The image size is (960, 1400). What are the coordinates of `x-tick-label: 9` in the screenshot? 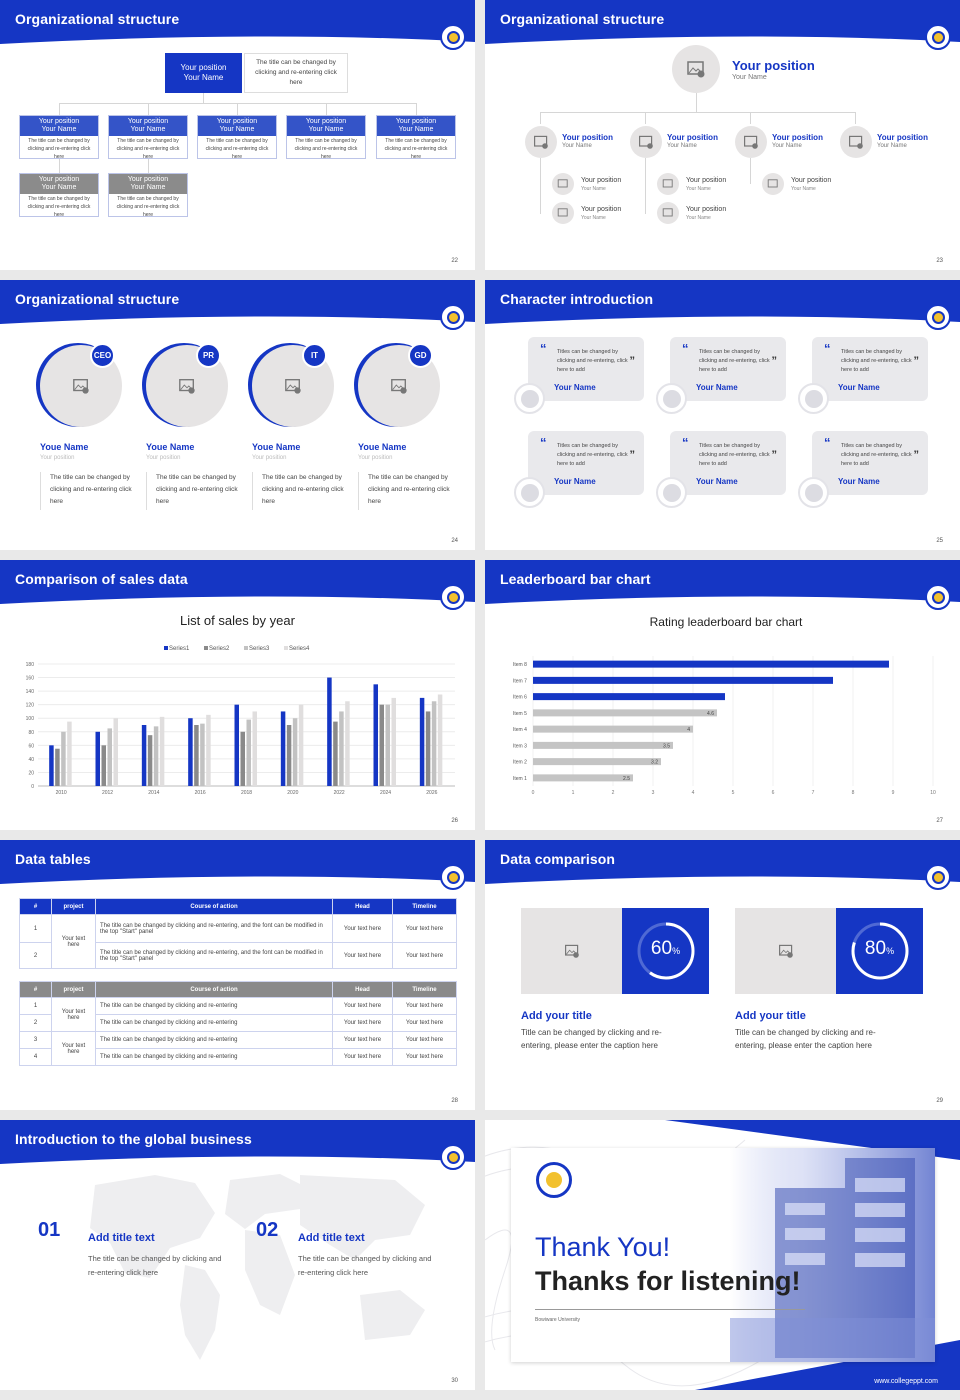 It's located at (893, 793).